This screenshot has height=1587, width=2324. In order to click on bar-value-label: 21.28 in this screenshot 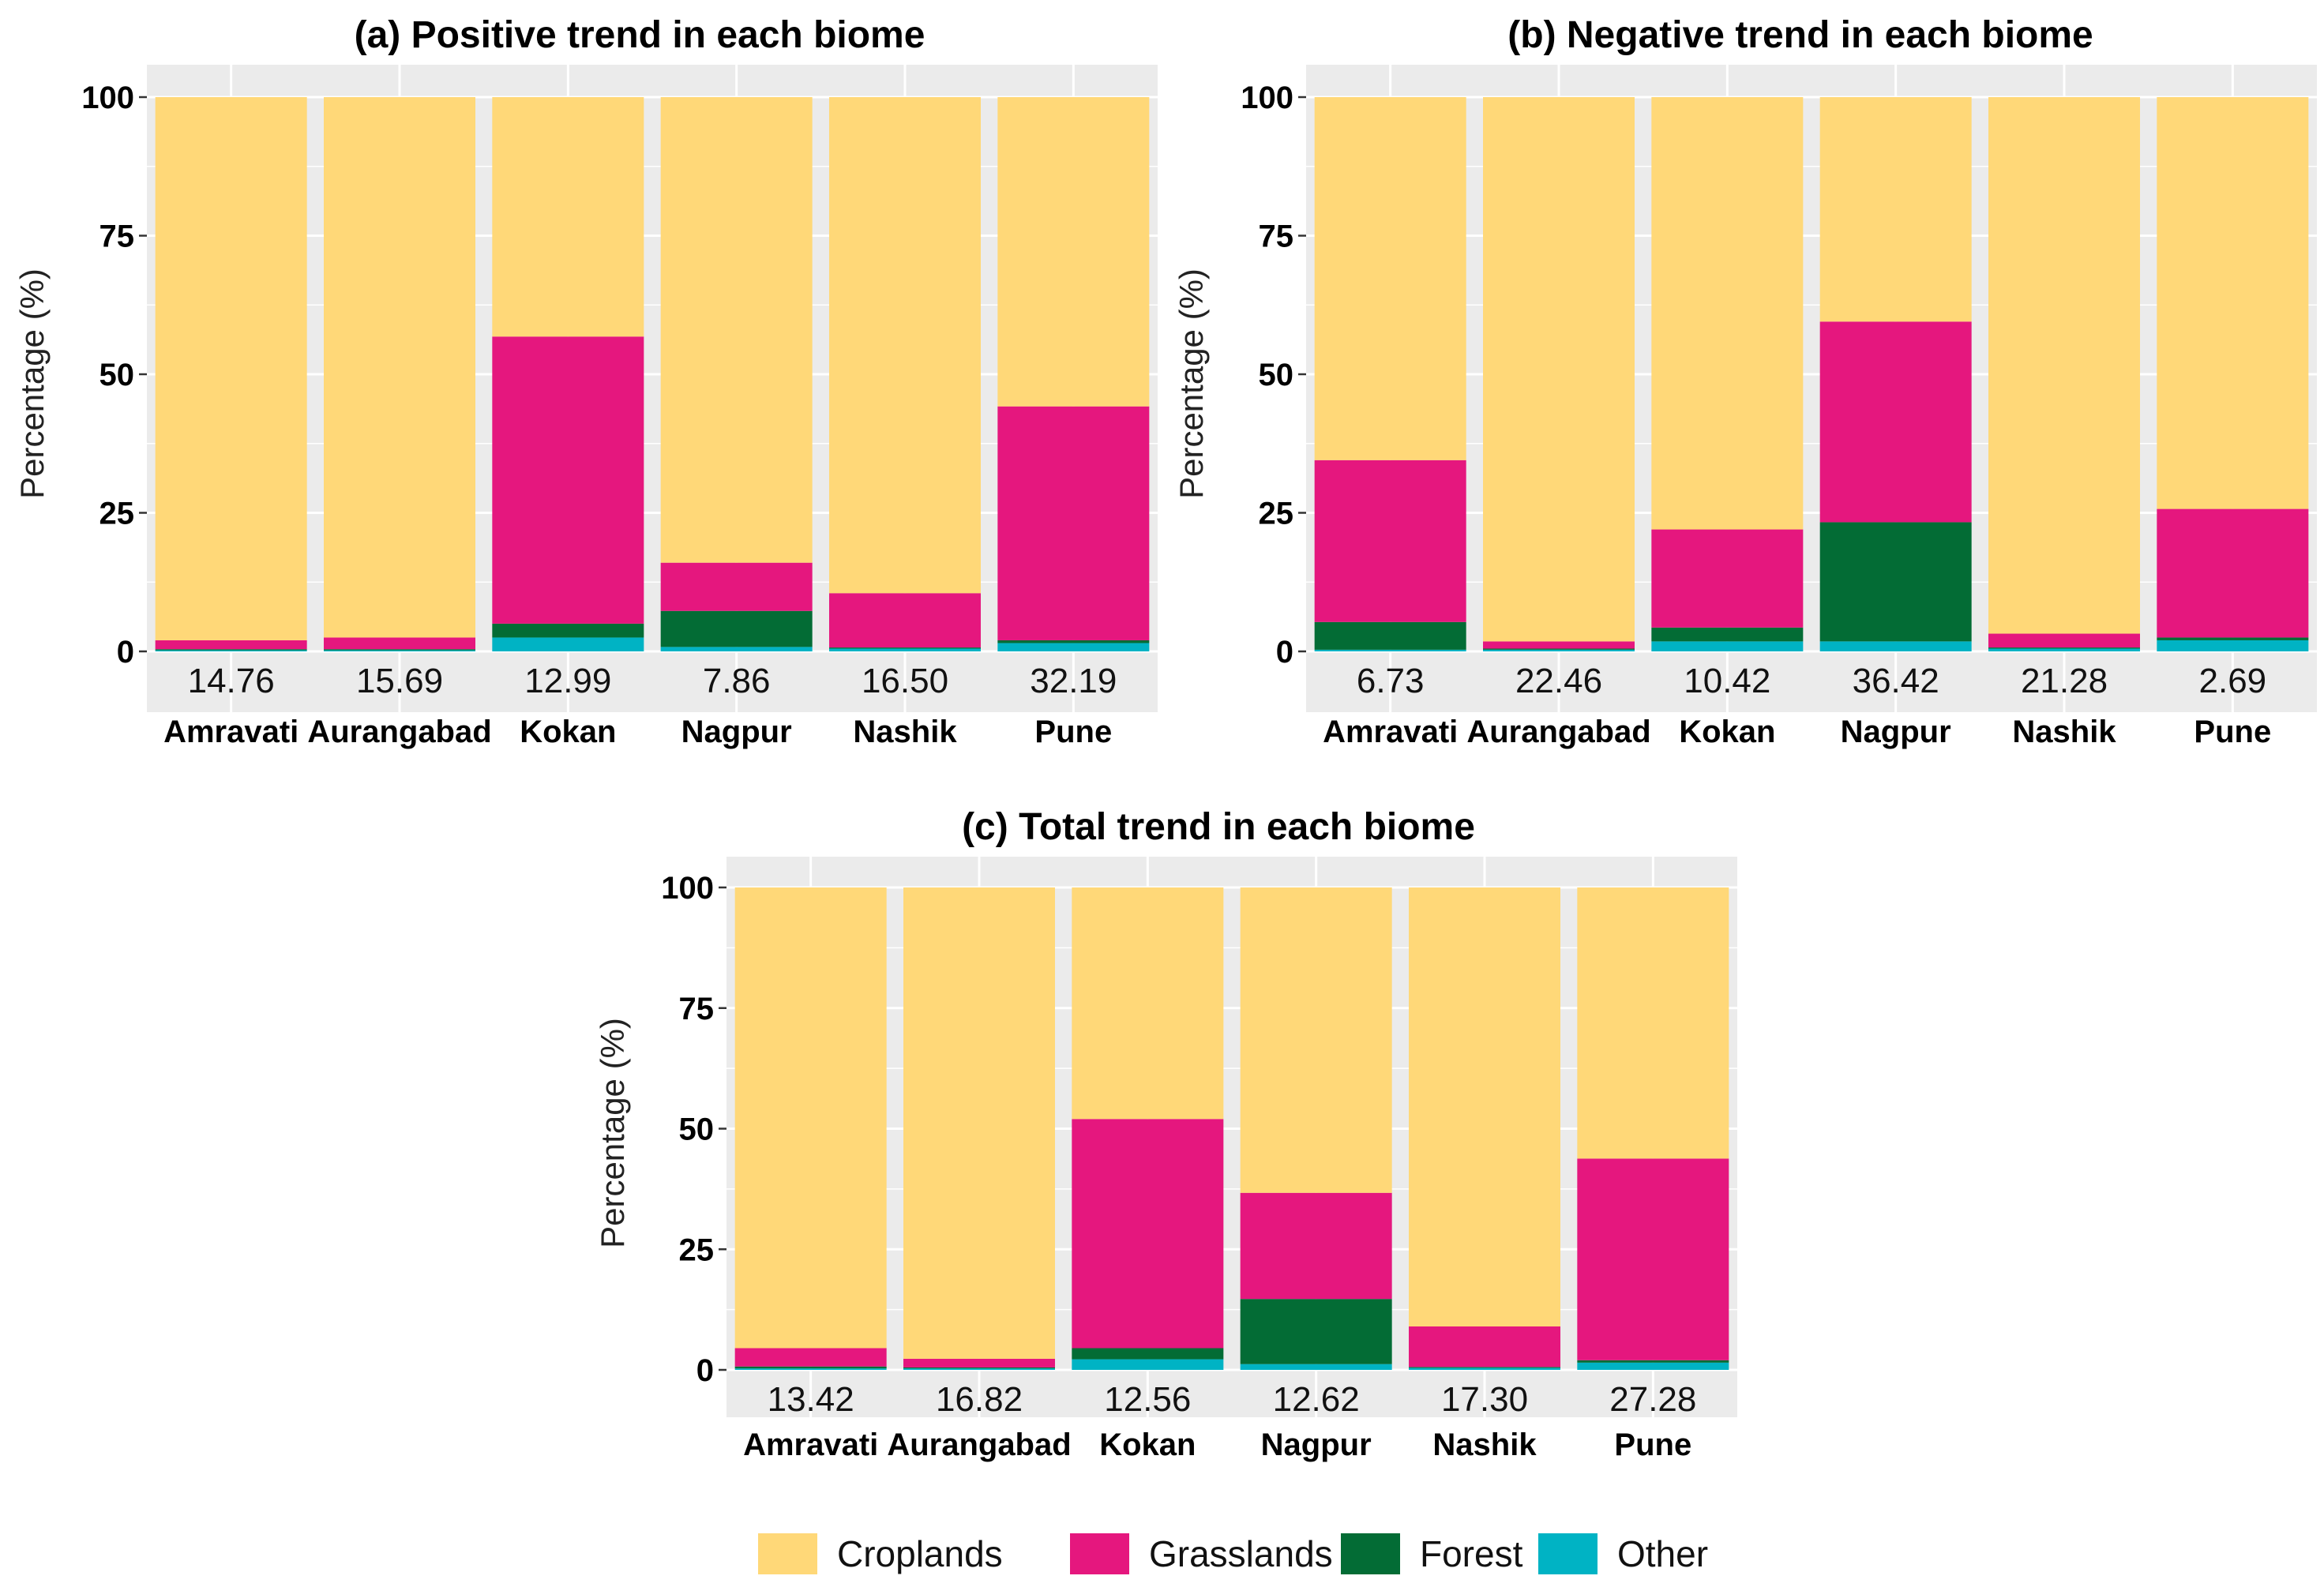, I will do `click(2064, 681)`.